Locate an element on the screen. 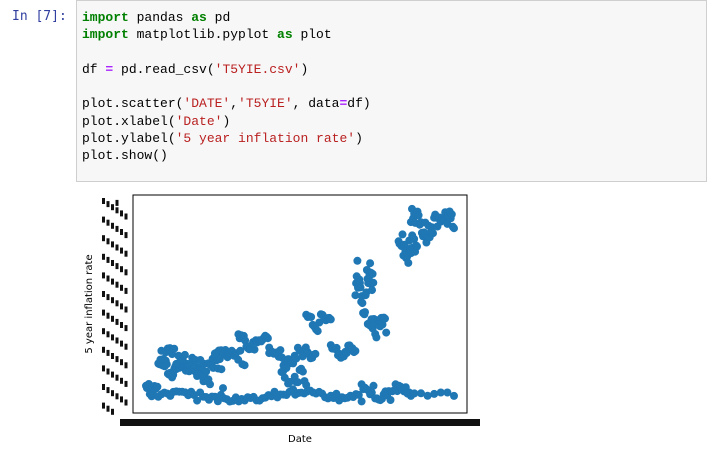 The image size is (707, 456). code-token: 'DATE' is located at coordinates (207, 104).